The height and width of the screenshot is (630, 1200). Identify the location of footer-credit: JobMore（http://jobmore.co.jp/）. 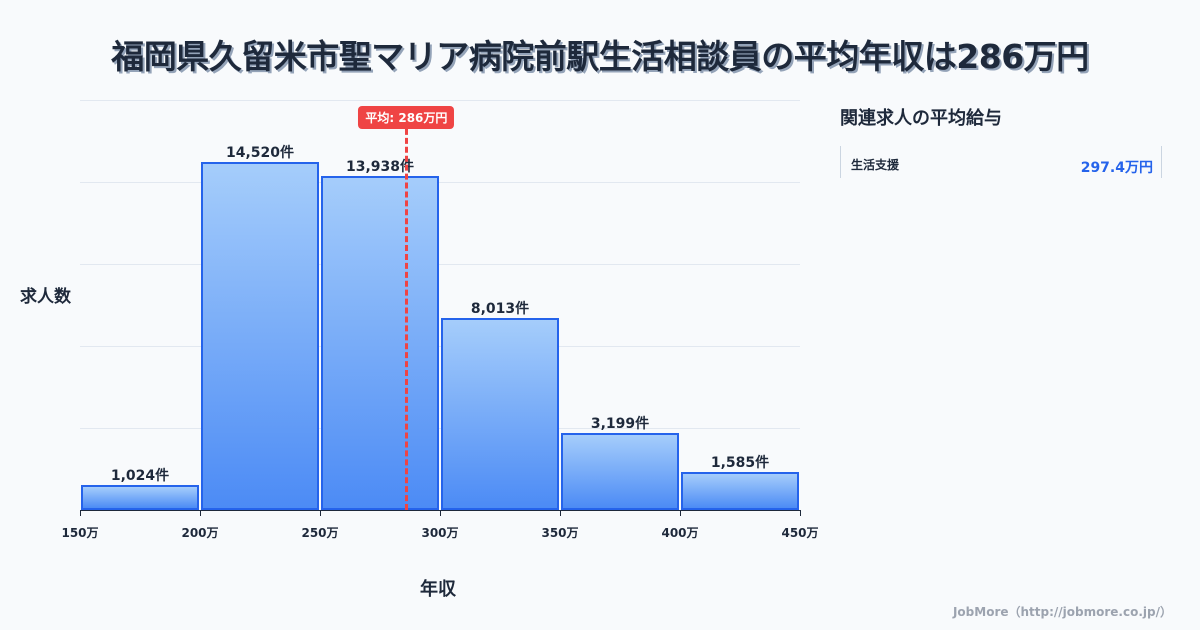
(1062, 612).